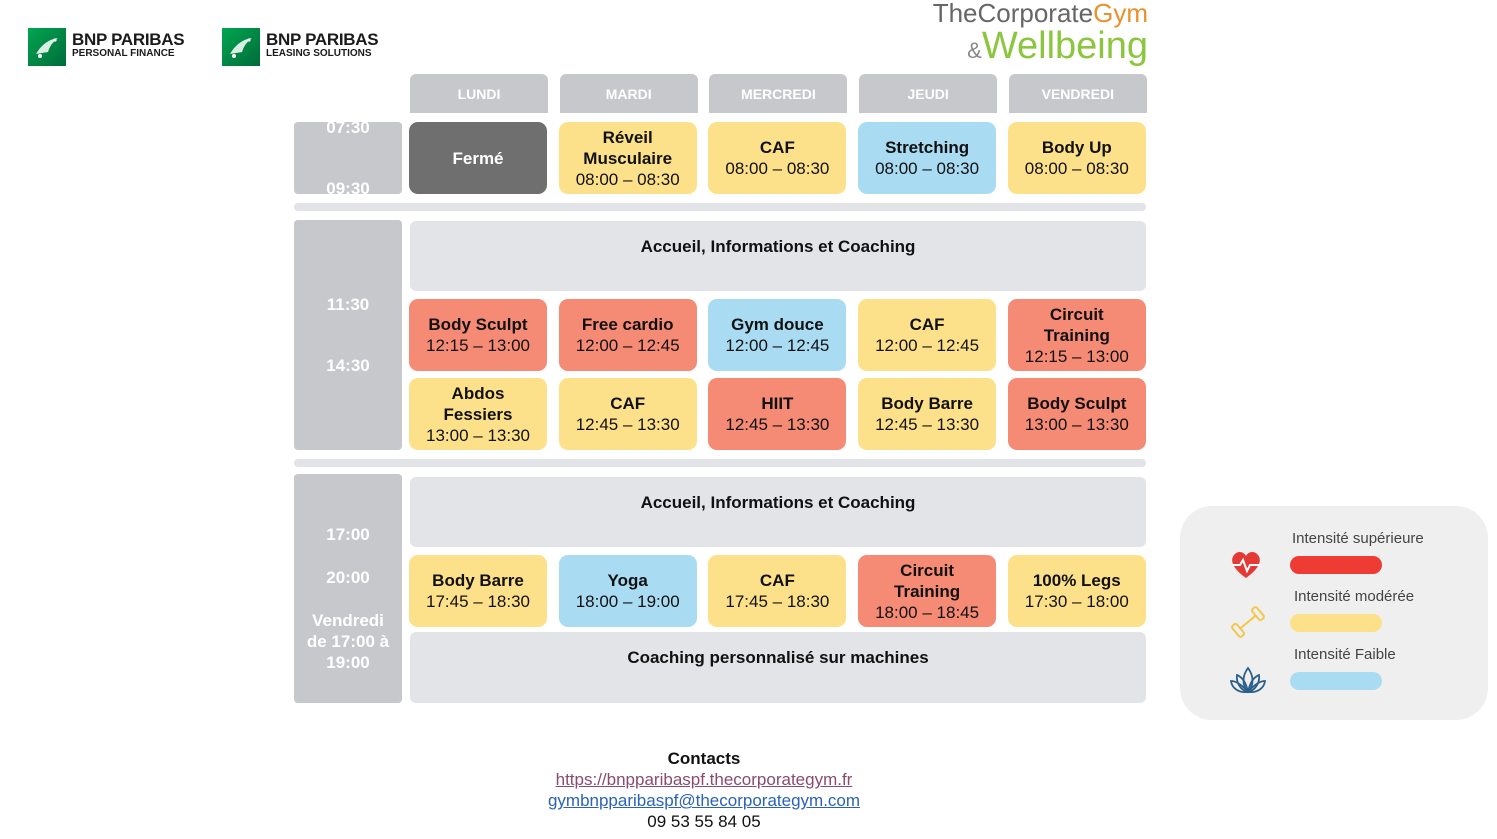  Describe the element at coordinates (777, 414) in the screenshot. I see `class-cell: HIIT 12:45 – 13:30` at that location.